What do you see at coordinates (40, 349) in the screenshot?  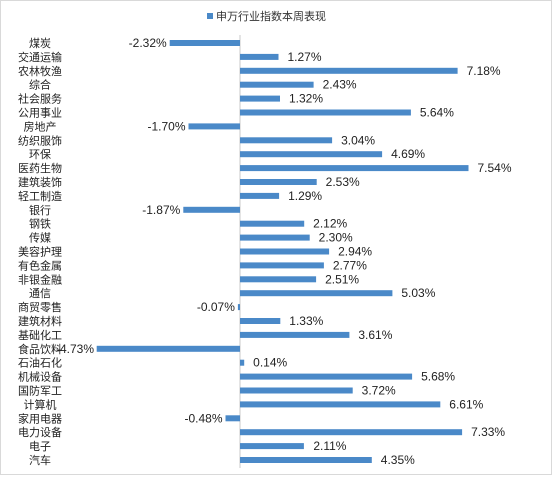 I see `category-label: 食品饮料` at bounding box center [40, 349].